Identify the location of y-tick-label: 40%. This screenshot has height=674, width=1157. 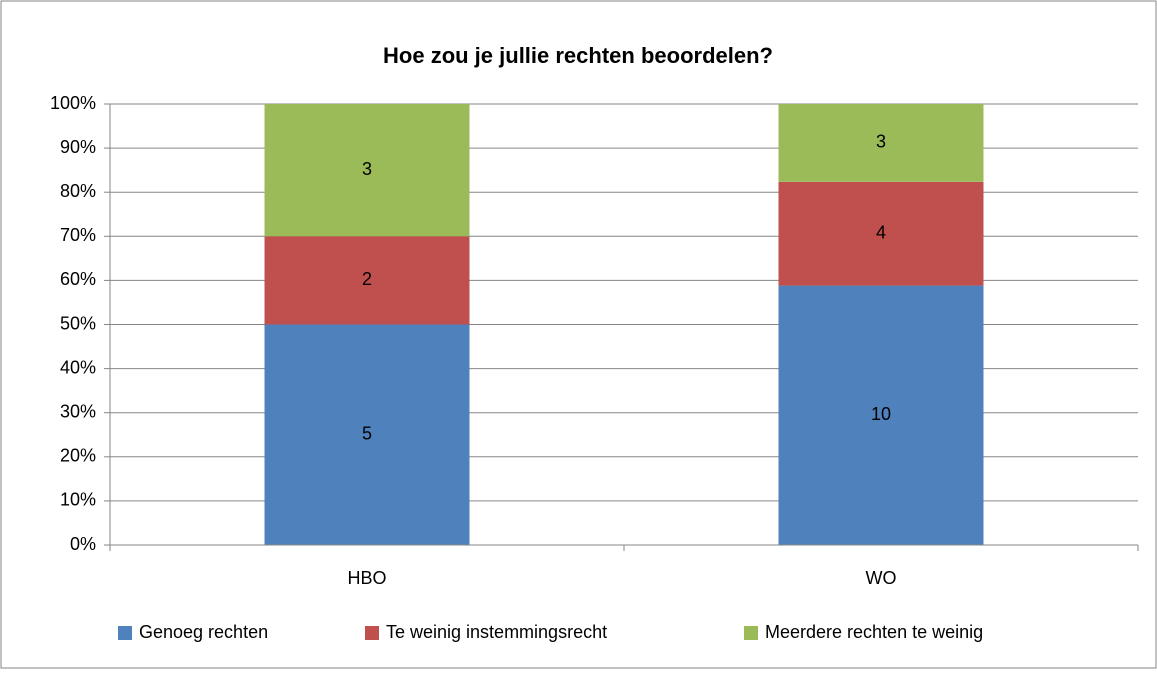
(78, 367).